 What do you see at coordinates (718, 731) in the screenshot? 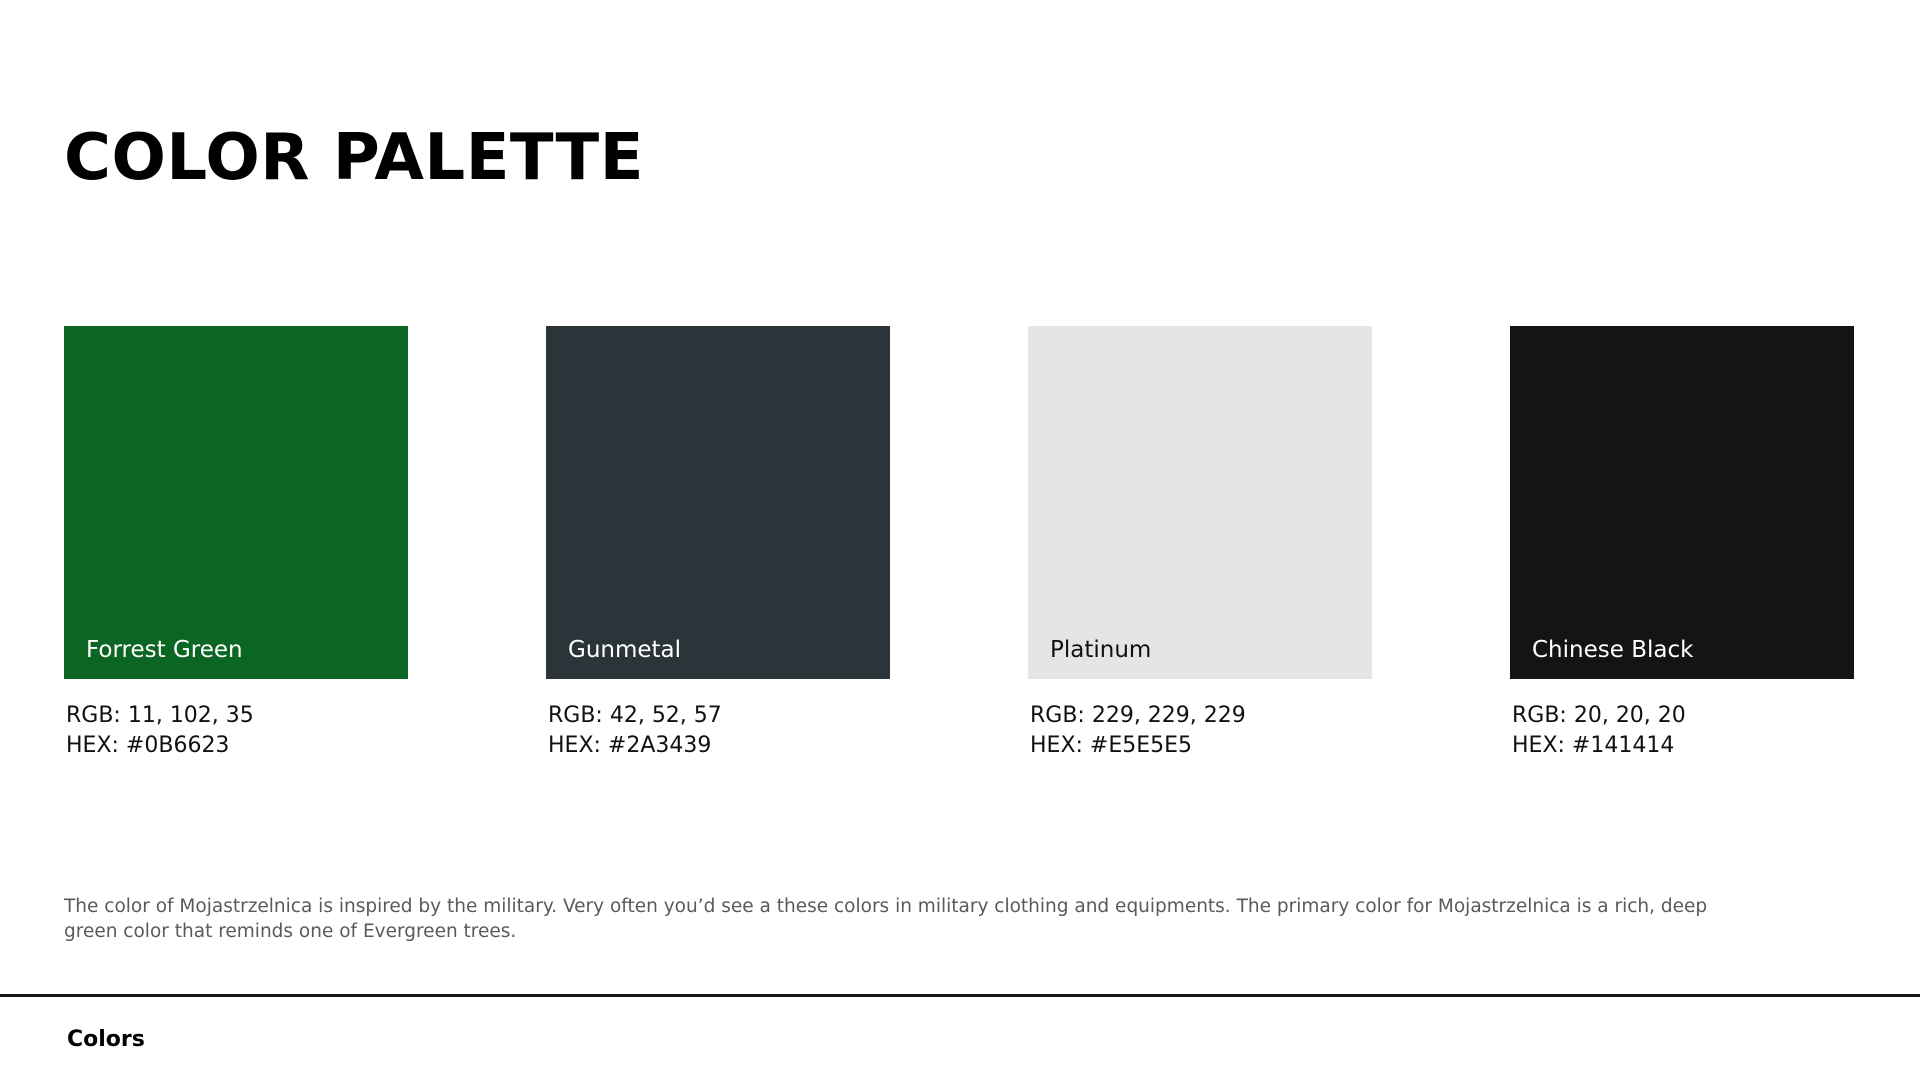
I see `color-specs-gunmetal: RGB: 42, 52, 57 HEX: #2A3439` at bounding box center [718, 731].